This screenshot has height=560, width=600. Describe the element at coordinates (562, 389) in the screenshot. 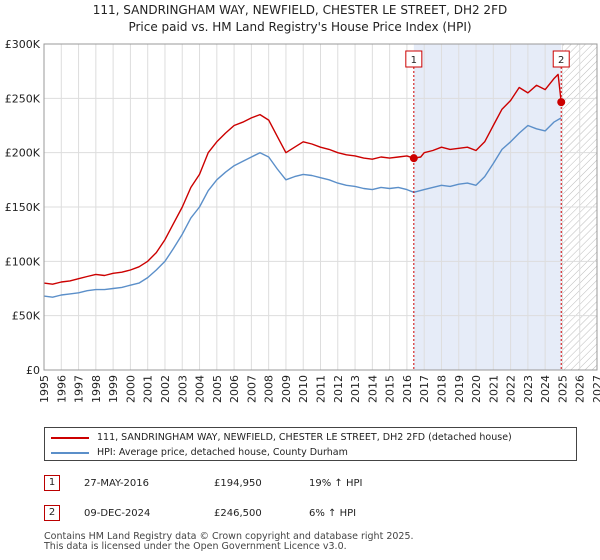

I see `x-tick-label: 2025` at that location.